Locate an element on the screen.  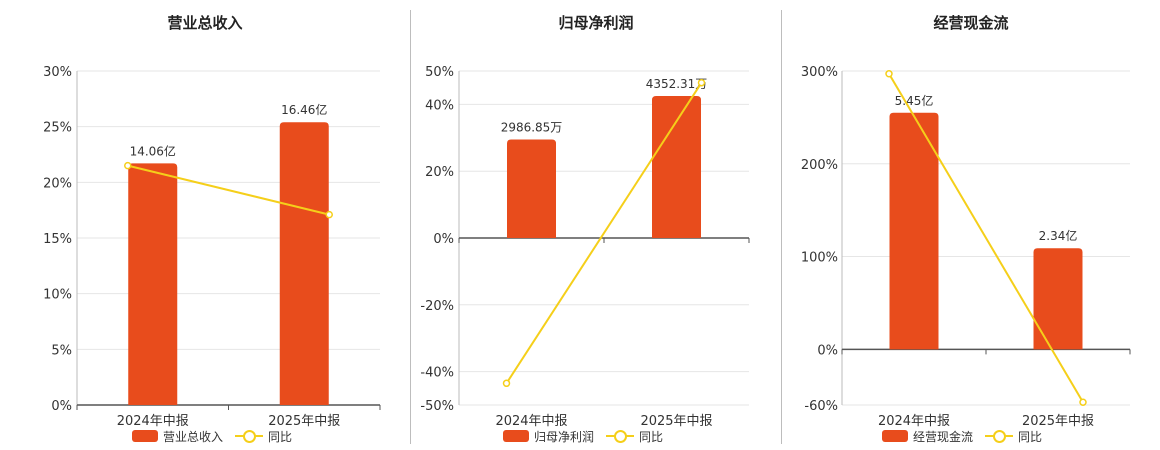
bar-value-label: 4352.31万 is located at coordinates (677, 84).